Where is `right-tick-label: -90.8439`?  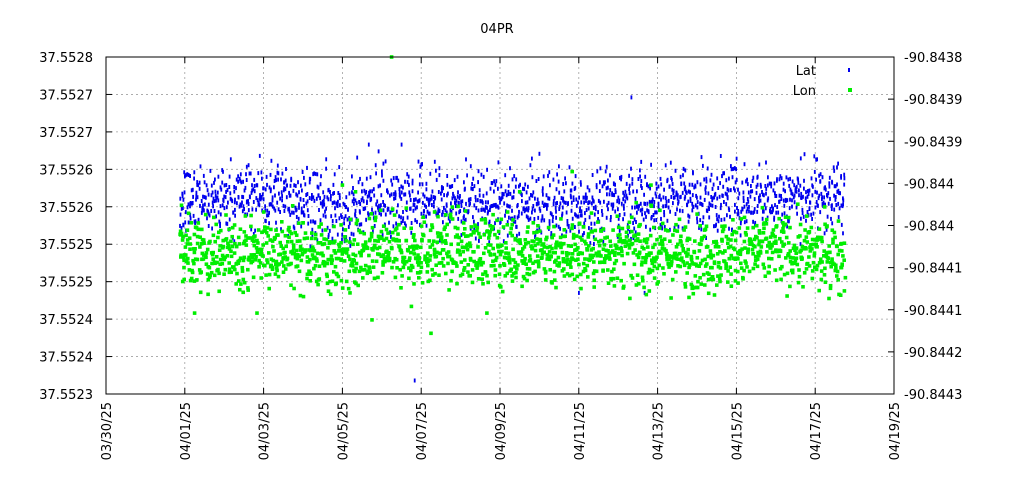 right-tick-label: -90.8439 is located at coordinates (933, 100).